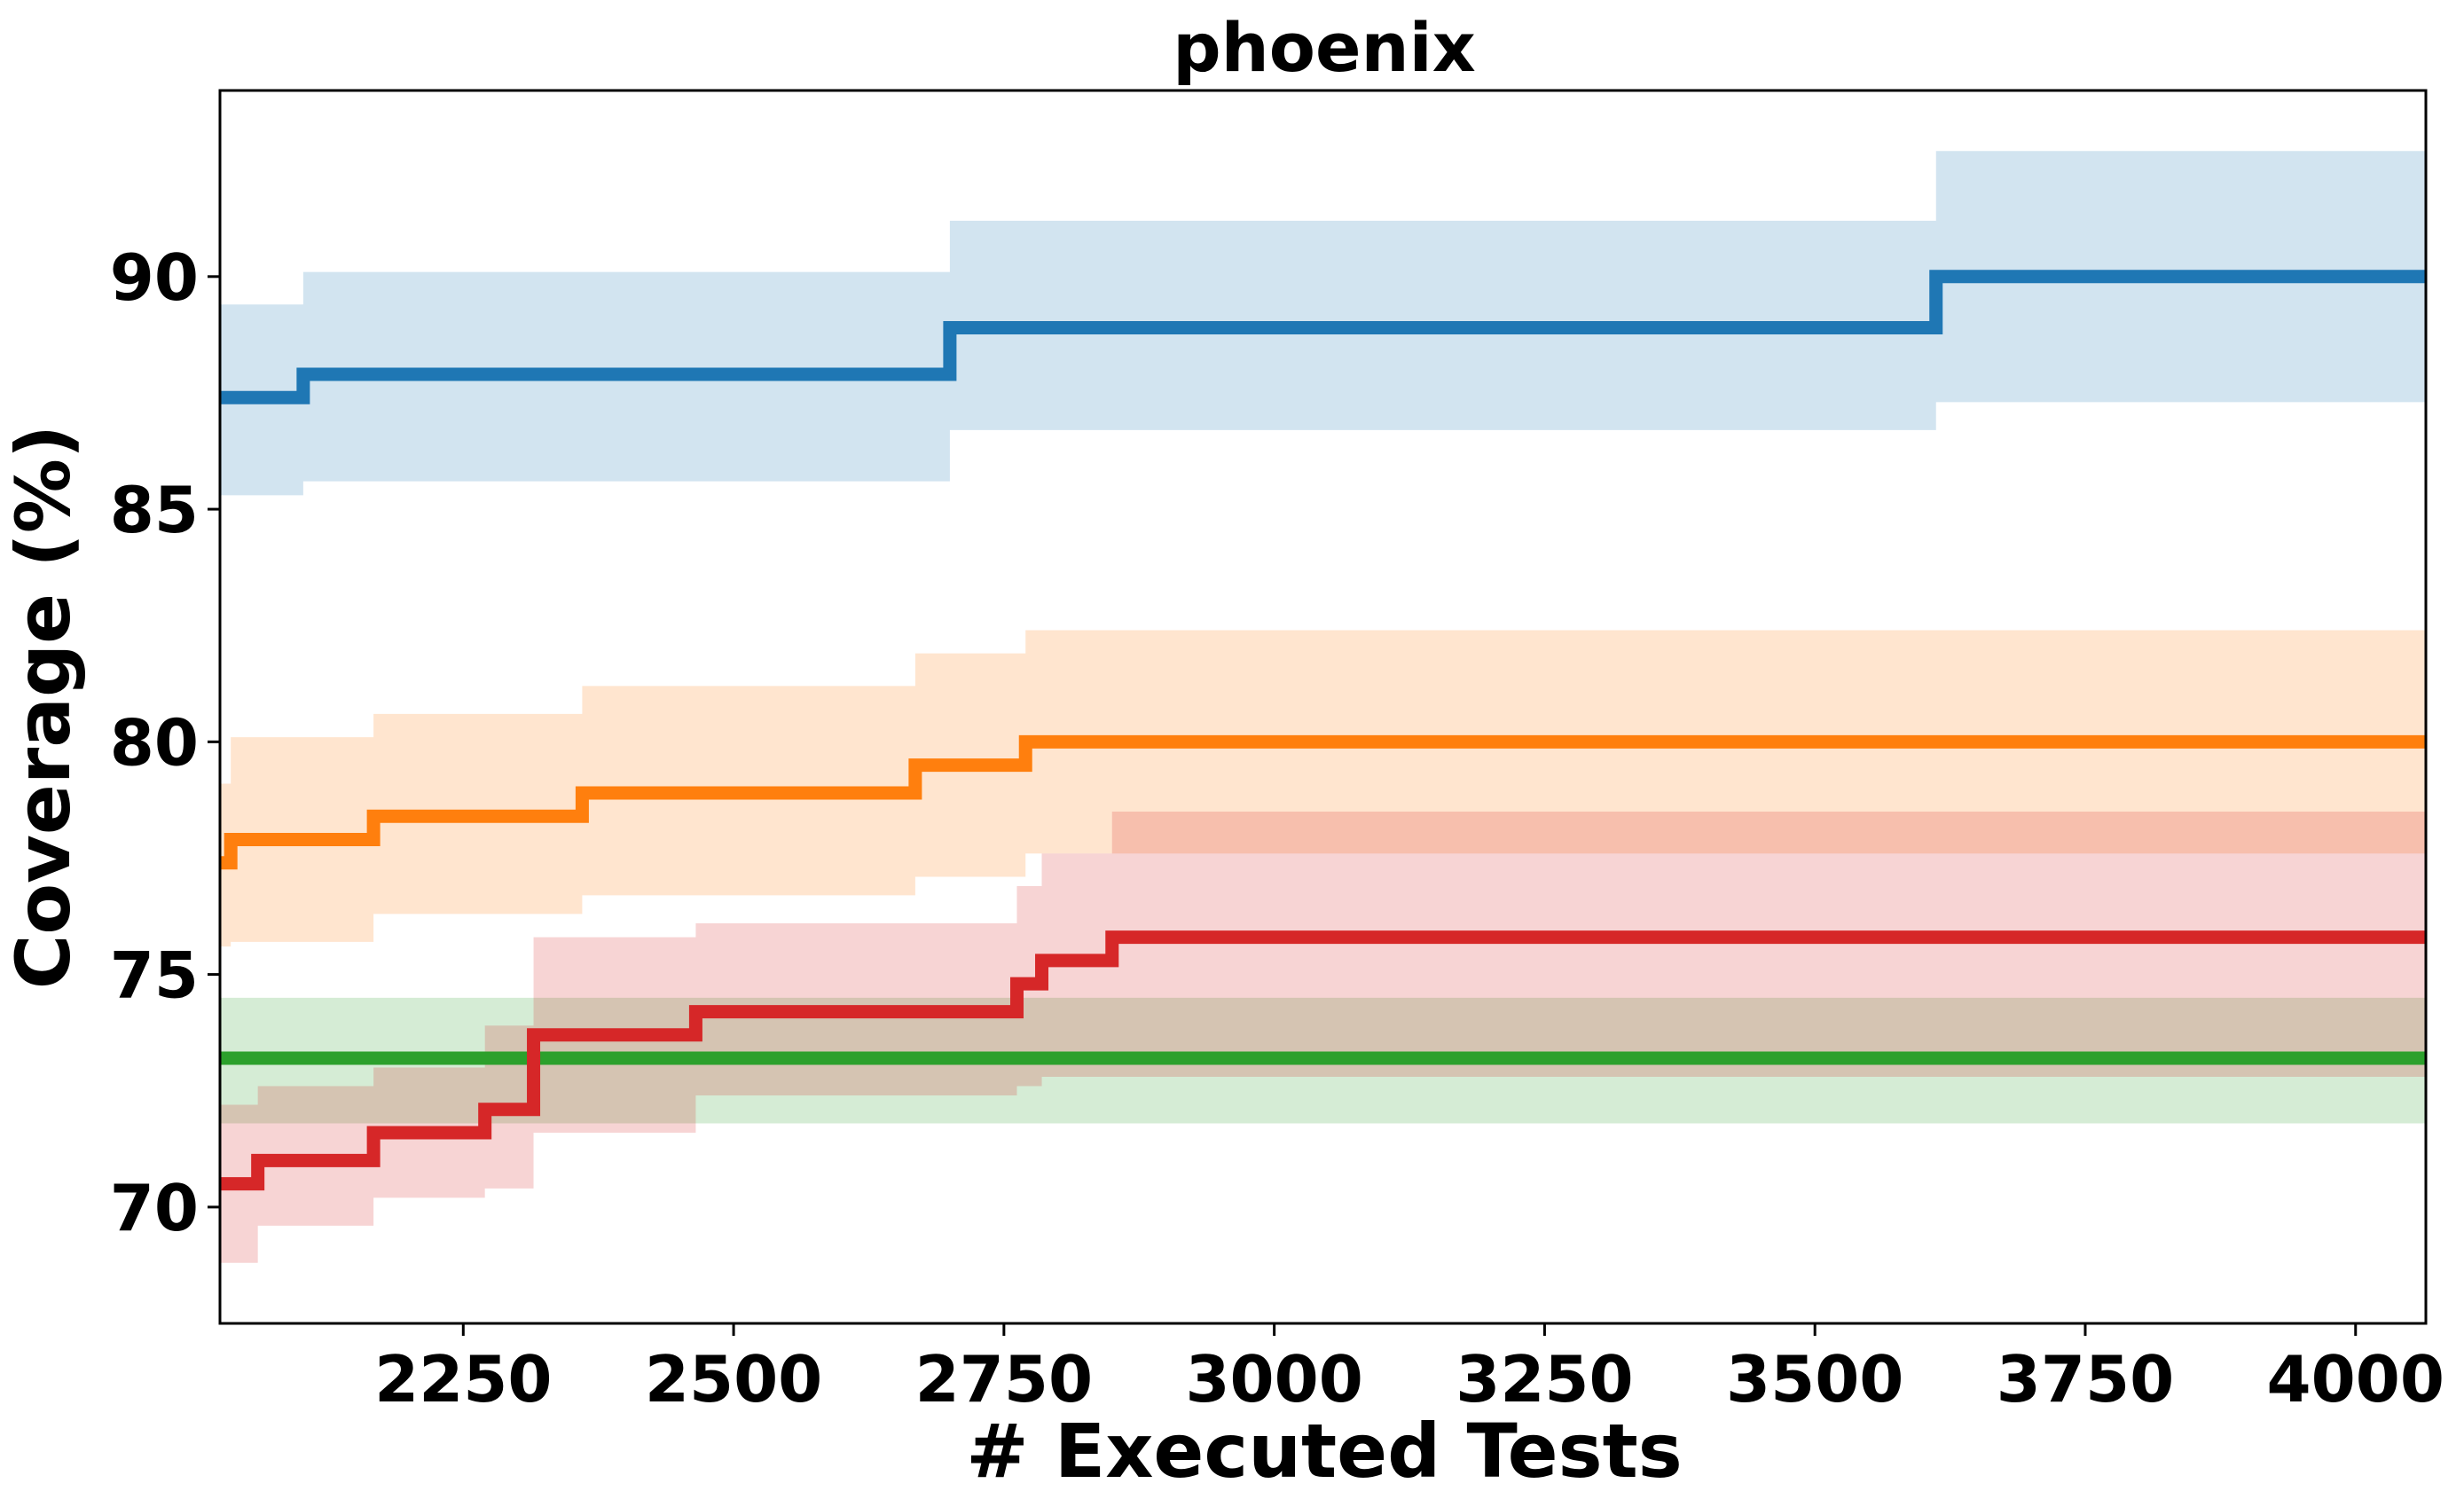  I want to click on x-axis-label: # Executed Tests, so click(1324, 1451).